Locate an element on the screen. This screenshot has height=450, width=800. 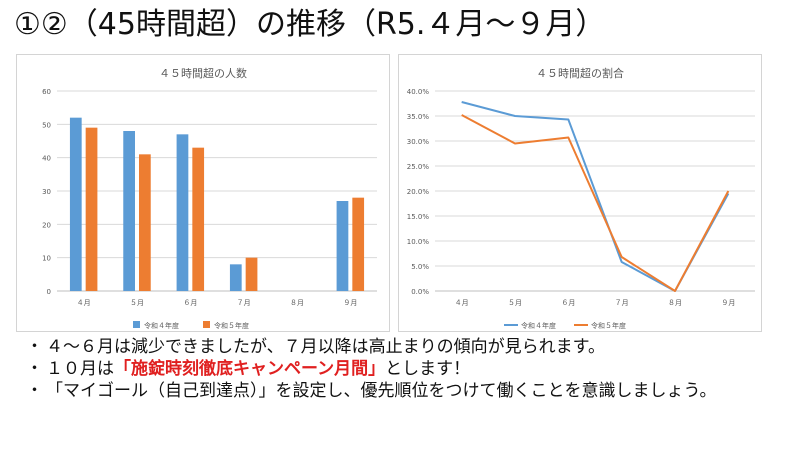
bullet-text-pre: １０月は is located at coordinates (80, 369).